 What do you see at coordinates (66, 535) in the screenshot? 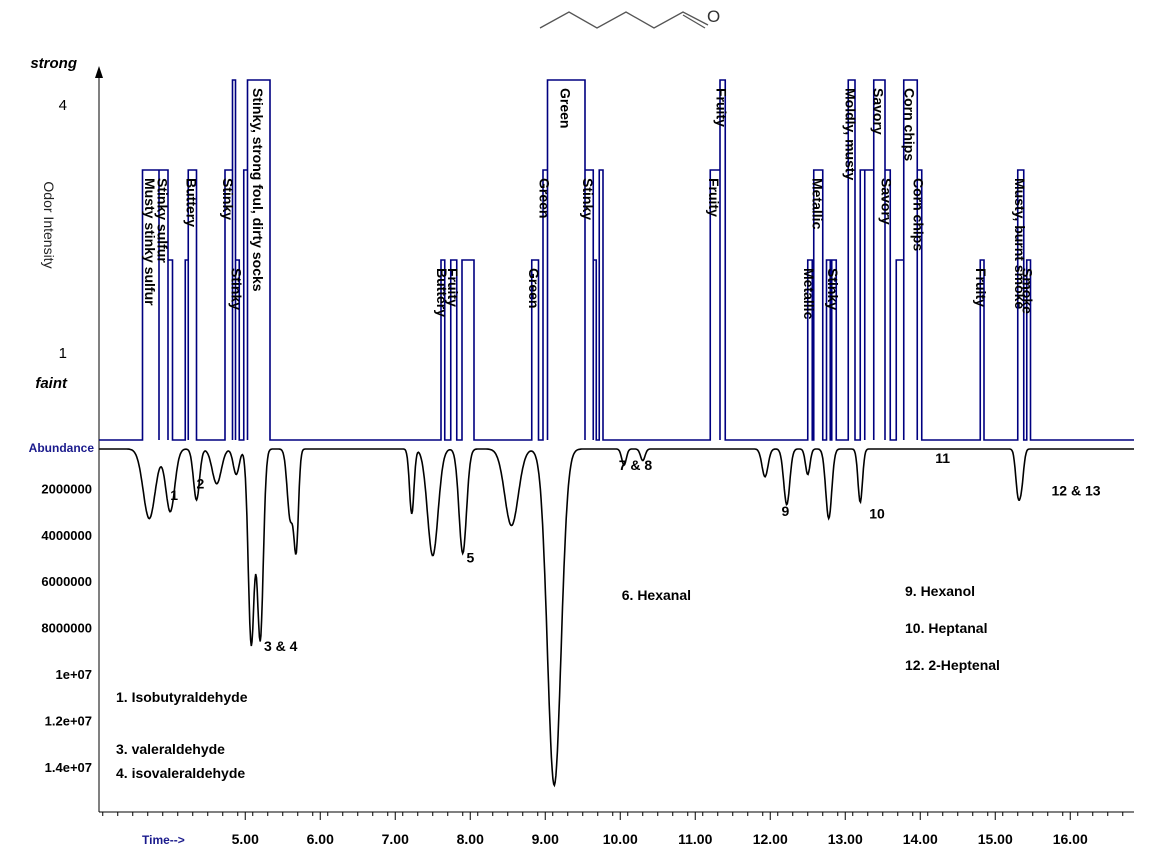
I see `abundance-tick-label: 4000000` at bounding box center [66, 535].